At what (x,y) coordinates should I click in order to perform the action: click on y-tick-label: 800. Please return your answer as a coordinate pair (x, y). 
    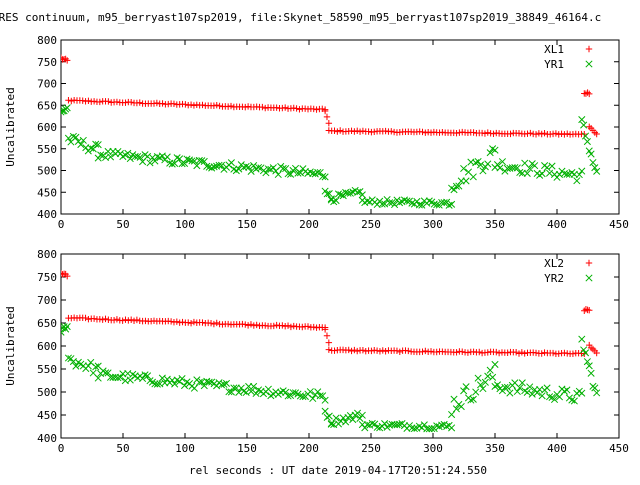
    Looking at the image, I should click on (47, 254).